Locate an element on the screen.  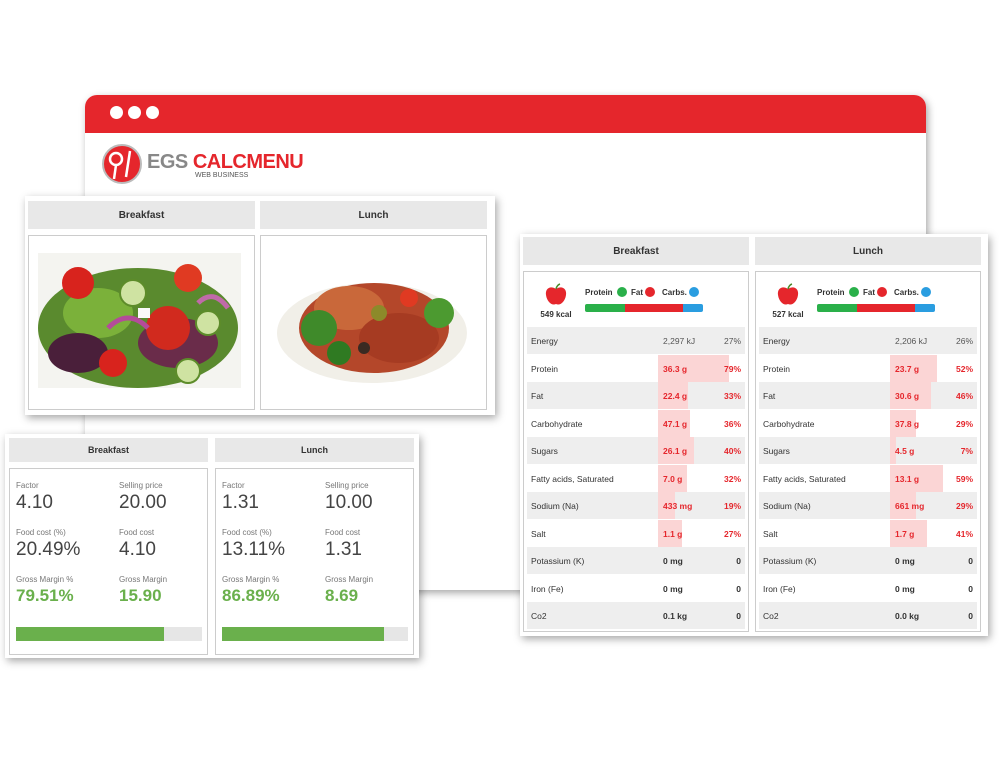
card-header: Breakfast is located at coordinates (141, 215).